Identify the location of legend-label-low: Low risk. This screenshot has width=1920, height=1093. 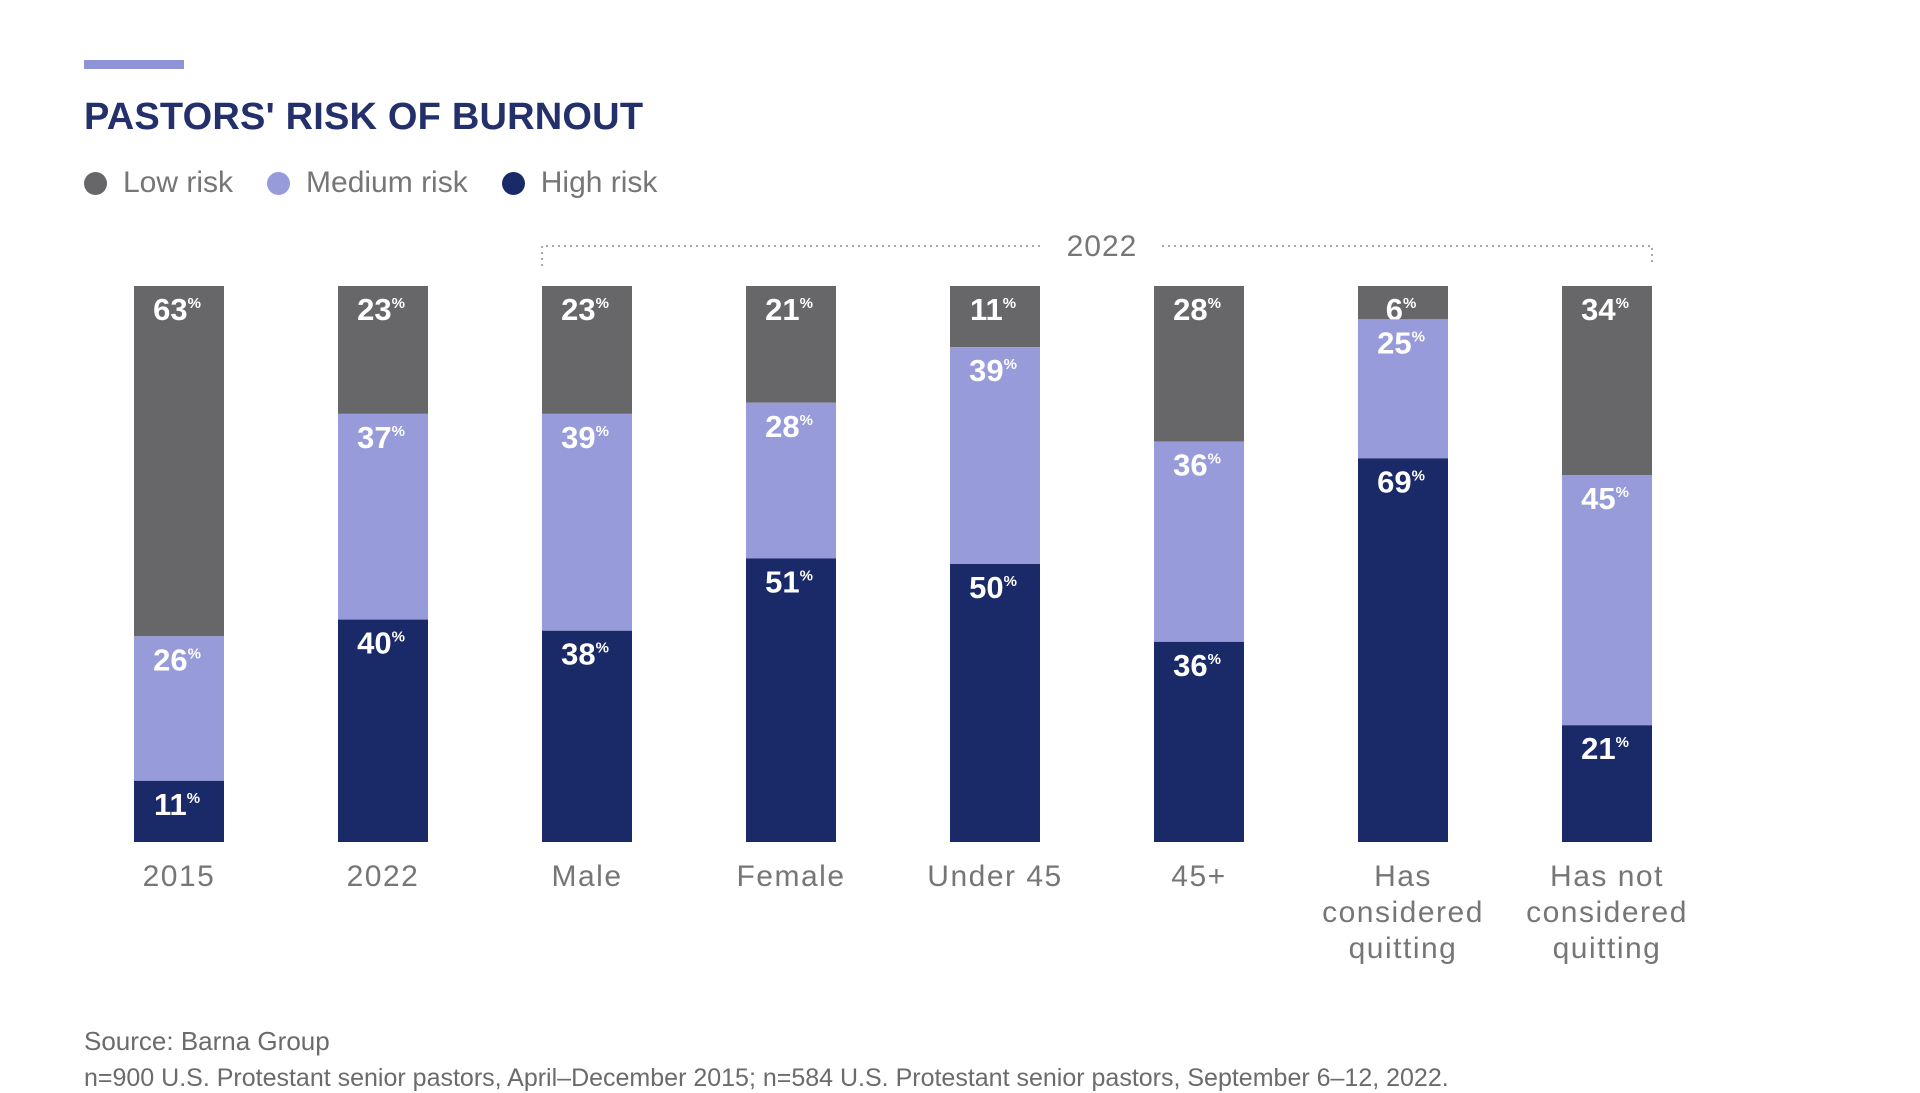
(178, 182).